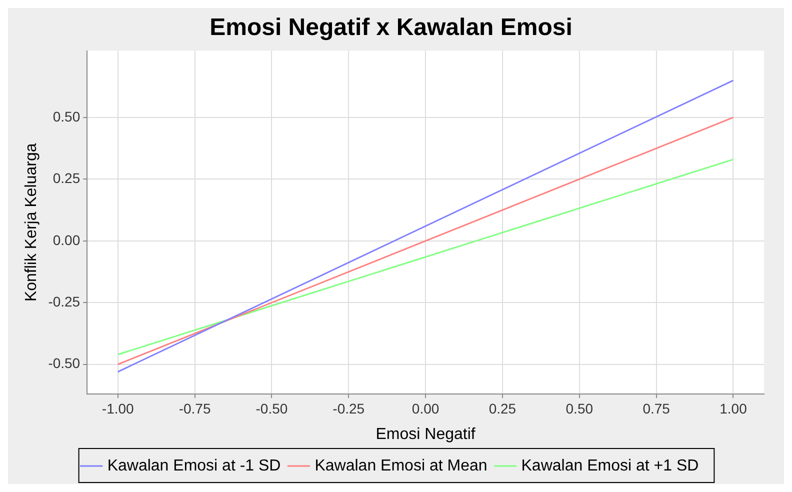 The height and width of the screenshot is (492, 792). What do you see at coordinates (66, 116) in the screenshot?
I see `y-tick-label: 0.50` at bounding box center [66, 116].